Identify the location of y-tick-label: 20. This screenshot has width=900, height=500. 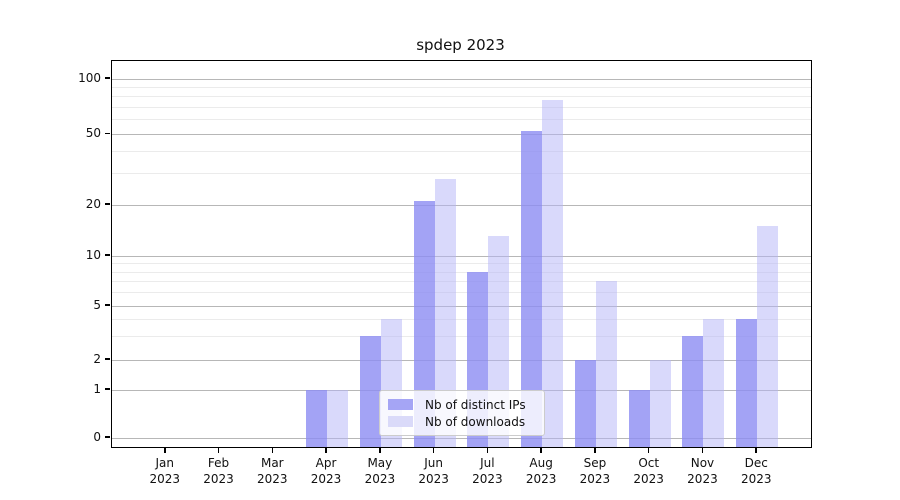
(93, 203).